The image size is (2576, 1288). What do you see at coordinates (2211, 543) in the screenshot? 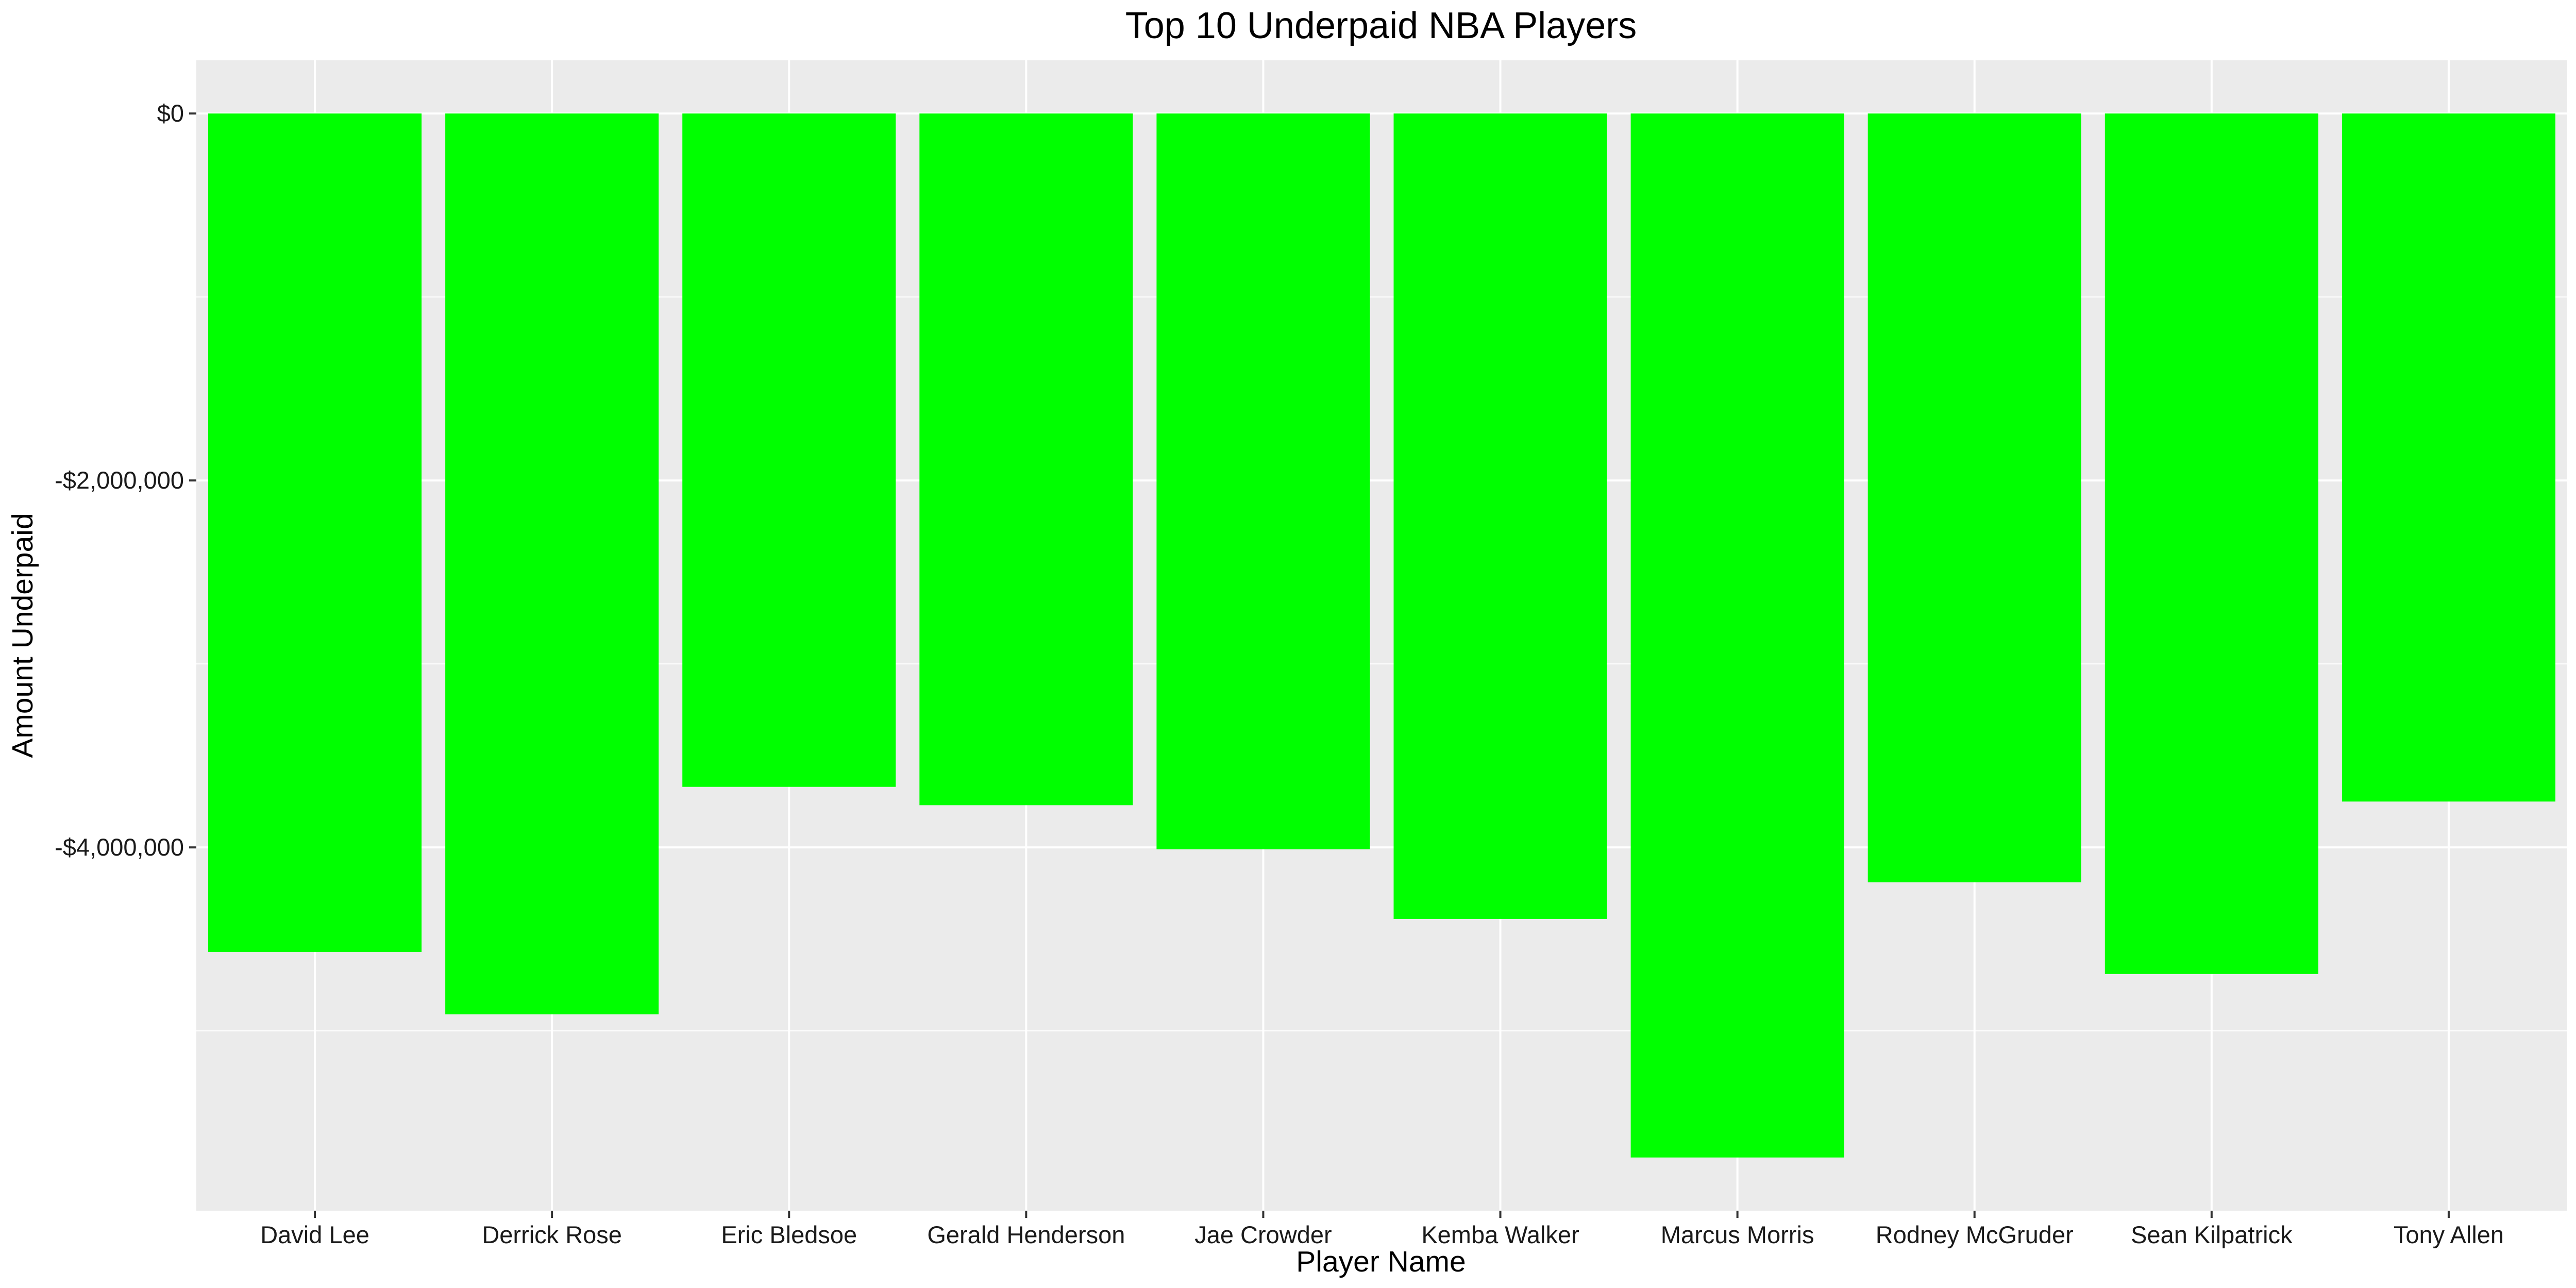
I see `bar-sean-kilpatrick` at bounding box center [2211, 543].